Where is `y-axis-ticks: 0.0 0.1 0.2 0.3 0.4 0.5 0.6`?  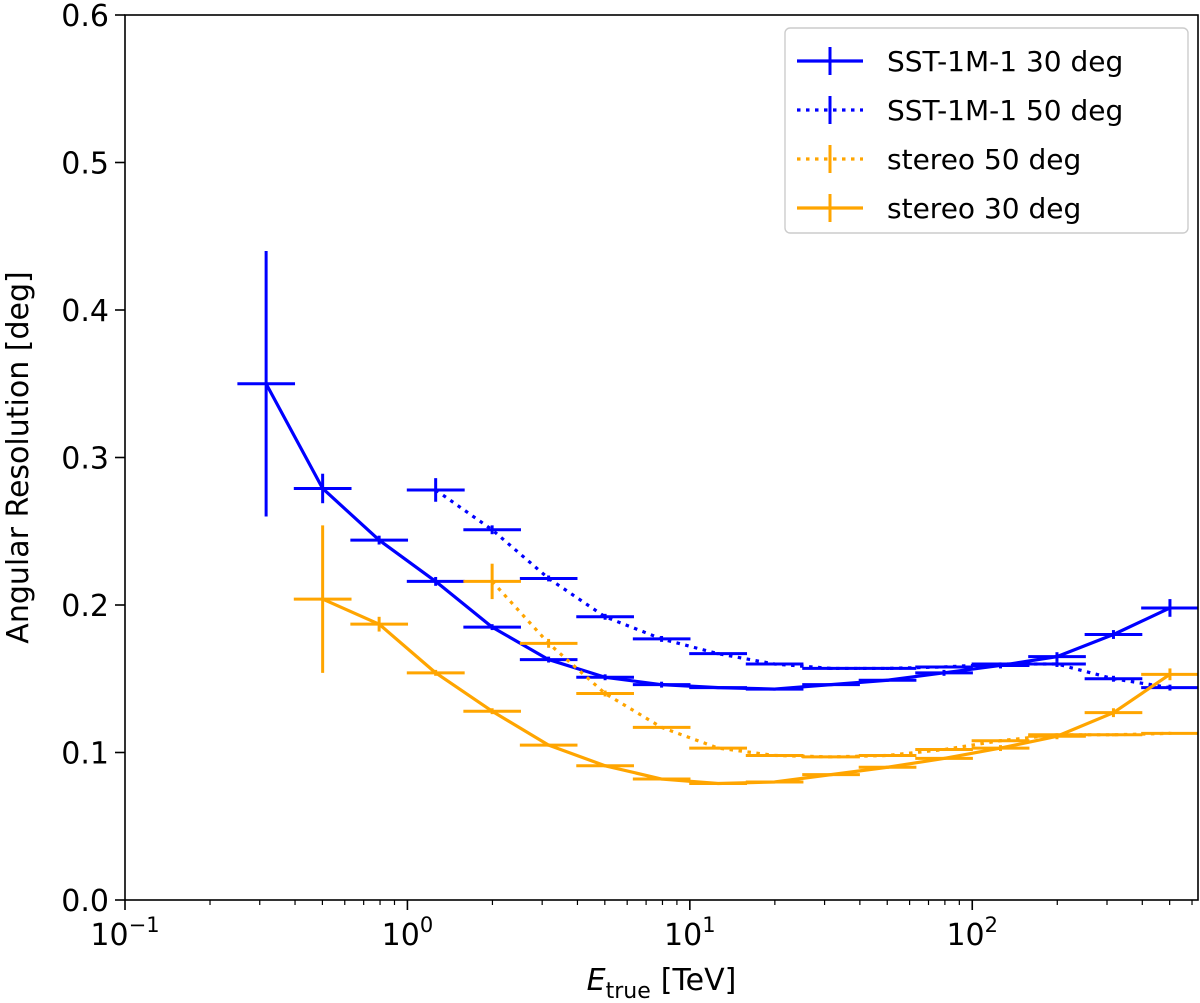 y-axis-ticks: 0.0 0.1 0.2 0.3 0.4 0.5 0.6 is located at coordinates (93, 459).